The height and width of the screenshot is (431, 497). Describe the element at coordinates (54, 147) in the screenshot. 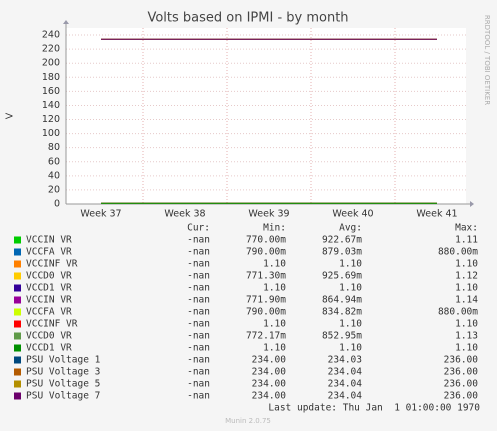

I see `y-tick-label: 80` at that location.